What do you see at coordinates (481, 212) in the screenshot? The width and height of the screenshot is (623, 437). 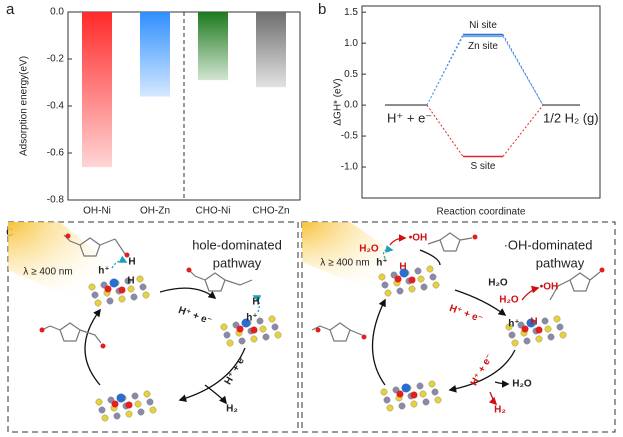 I see `x-axis-label: Reaction coordinate` at bounding box center [481, 212].